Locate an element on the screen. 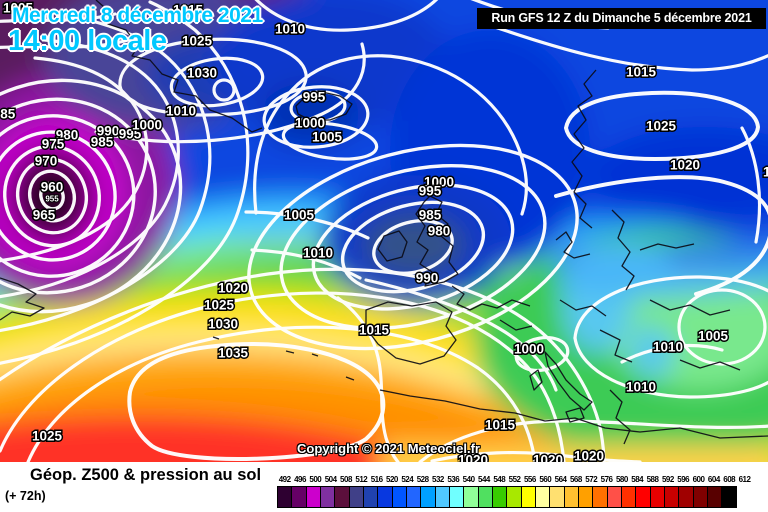  colorbar-tick: 568 is located at coordinates (575, 479).